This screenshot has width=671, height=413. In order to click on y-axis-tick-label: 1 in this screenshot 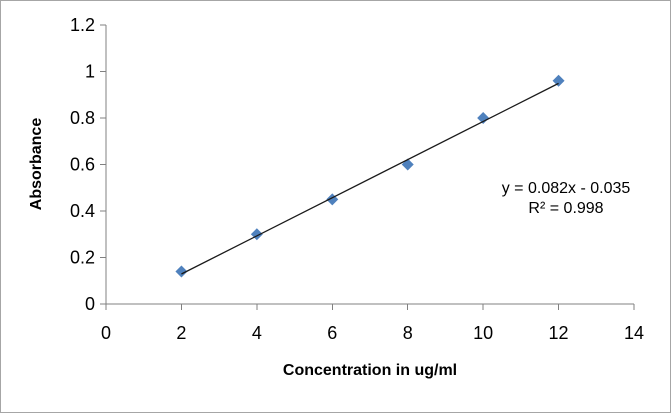, I will do `click(90, 72)`.